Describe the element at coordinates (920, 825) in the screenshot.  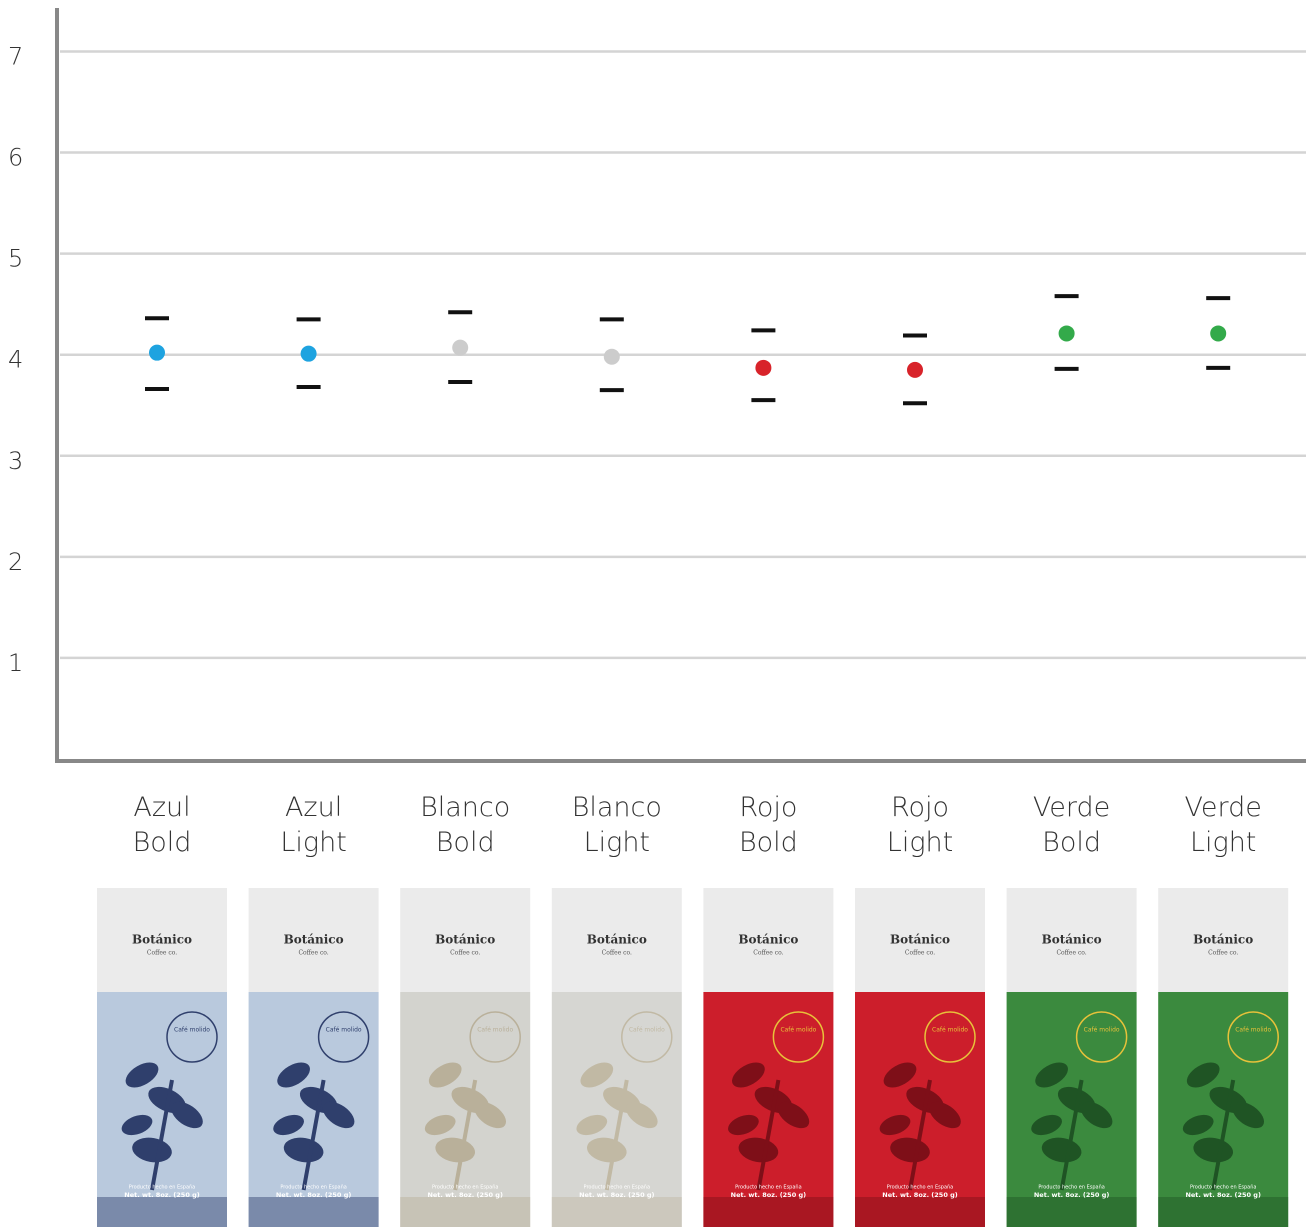
I see `x-tick-label: Rojo Light` at that location.